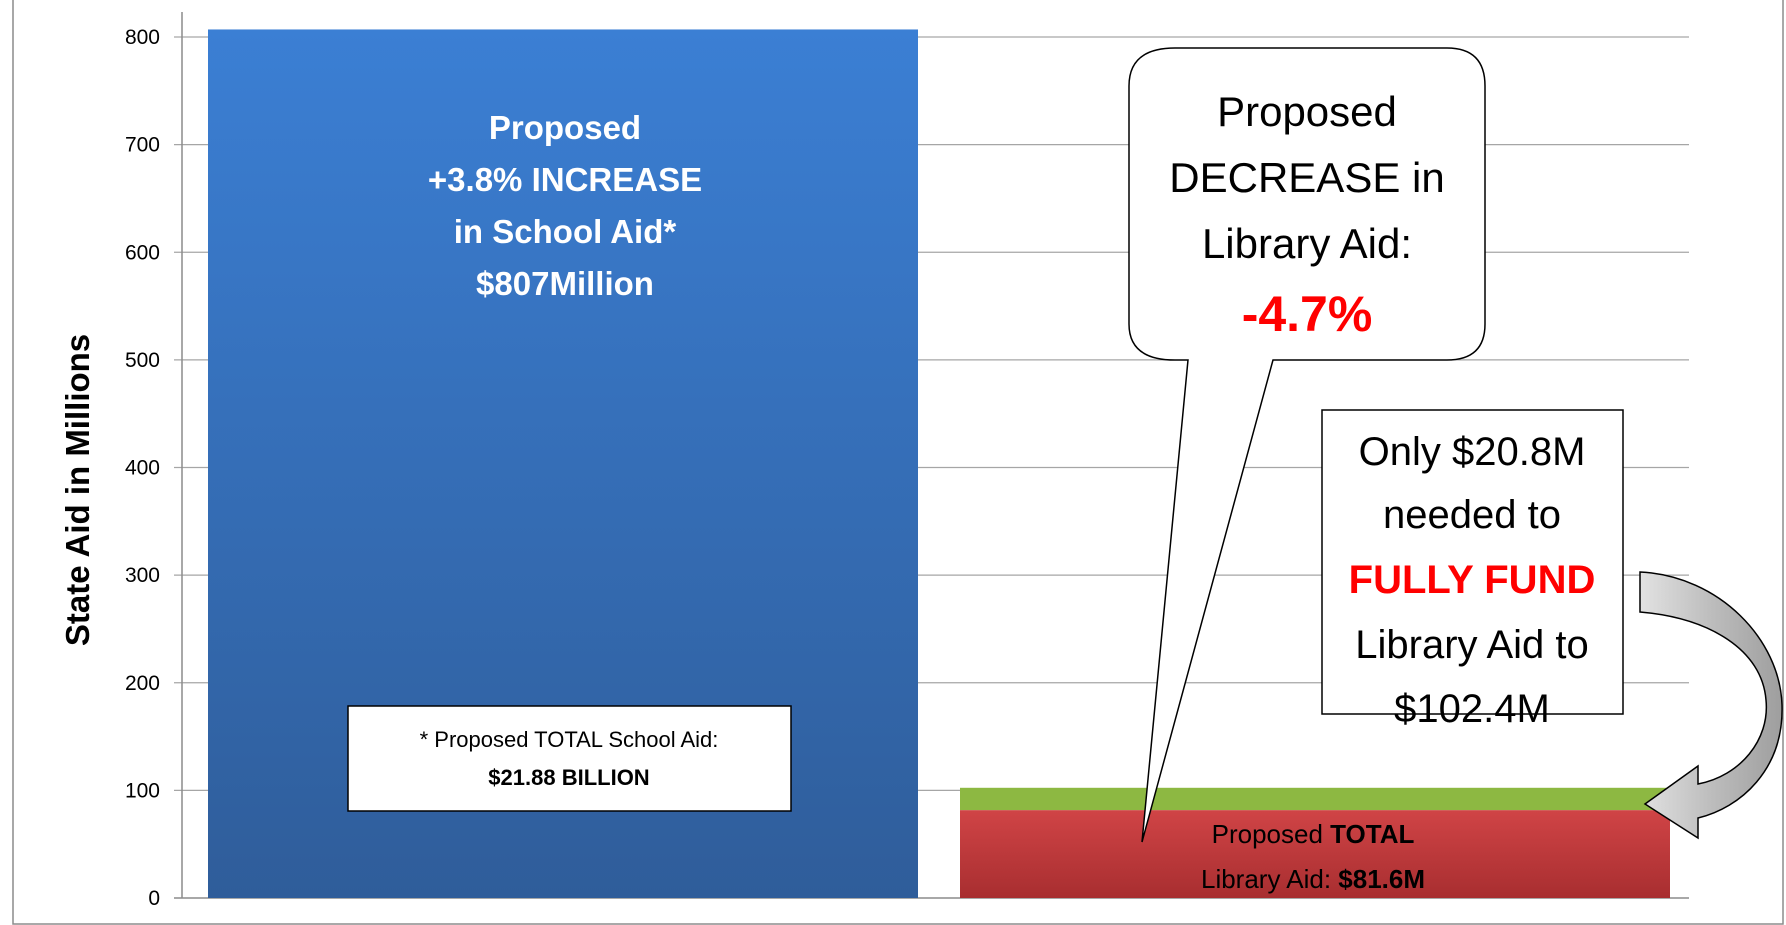 This screenshot has width=1786, height=925. What do you see at coordinates (77, 490) in the screenshot?
I see `y-axis-label: State Aid in Millions` at bounding box center [77, 490].